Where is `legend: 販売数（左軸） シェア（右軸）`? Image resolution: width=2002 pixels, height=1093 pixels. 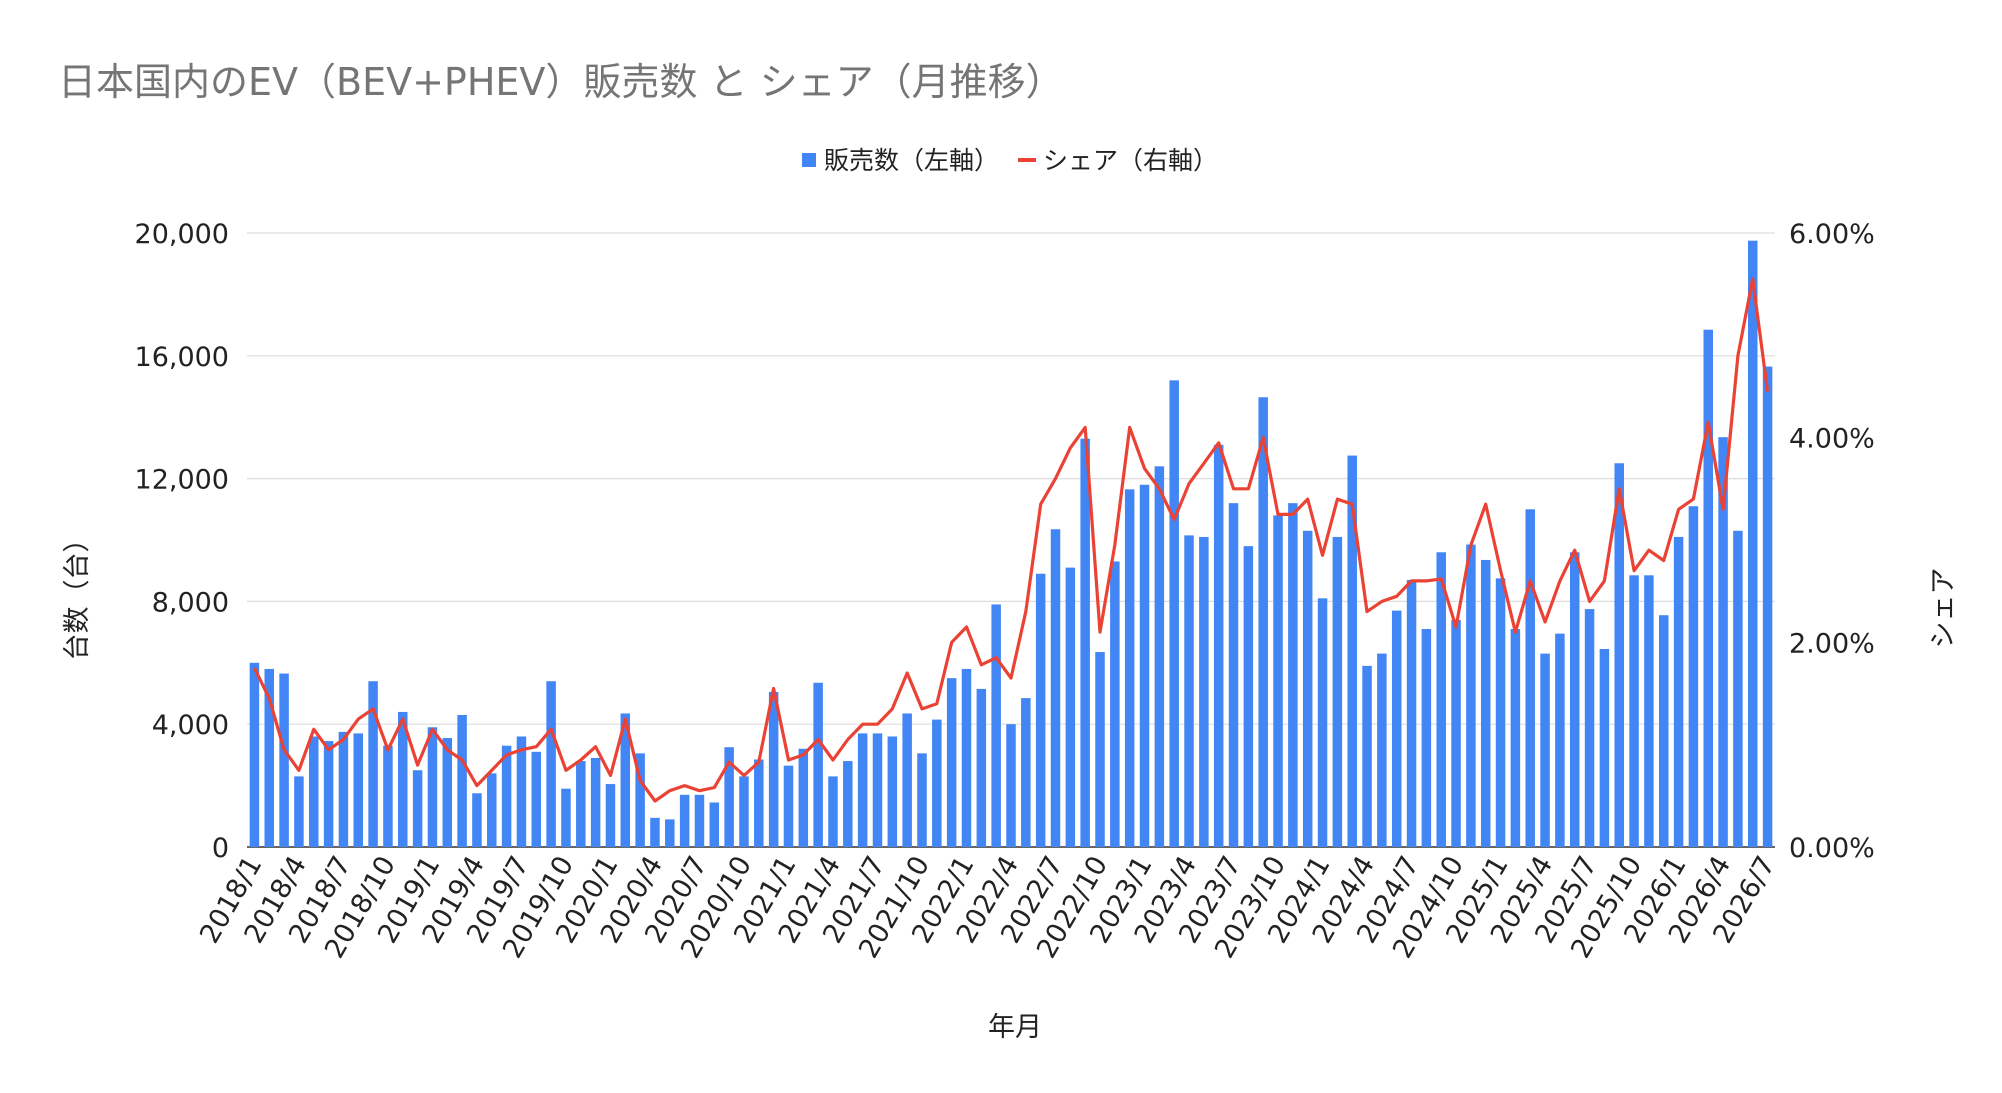 legend: 販売数（左軸） シェア（右軸） is located at coordinates (1010, 160).